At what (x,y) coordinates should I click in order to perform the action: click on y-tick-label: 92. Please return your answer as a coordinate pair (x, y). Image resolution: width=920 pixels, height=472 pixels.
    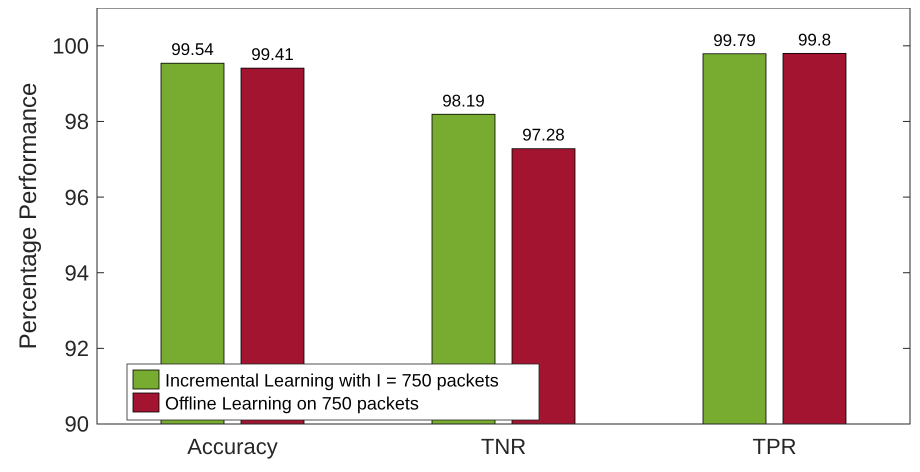
    Looking at the image, I should click on (76, 349).